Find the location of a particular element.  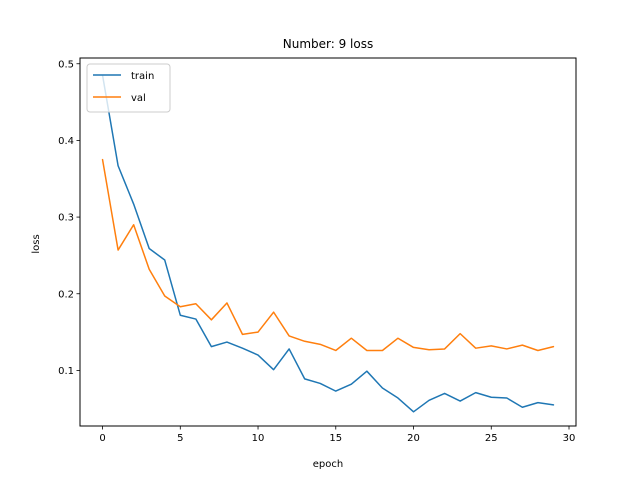

y-tick-label: 0.3 is located at coordinates (66, 218).